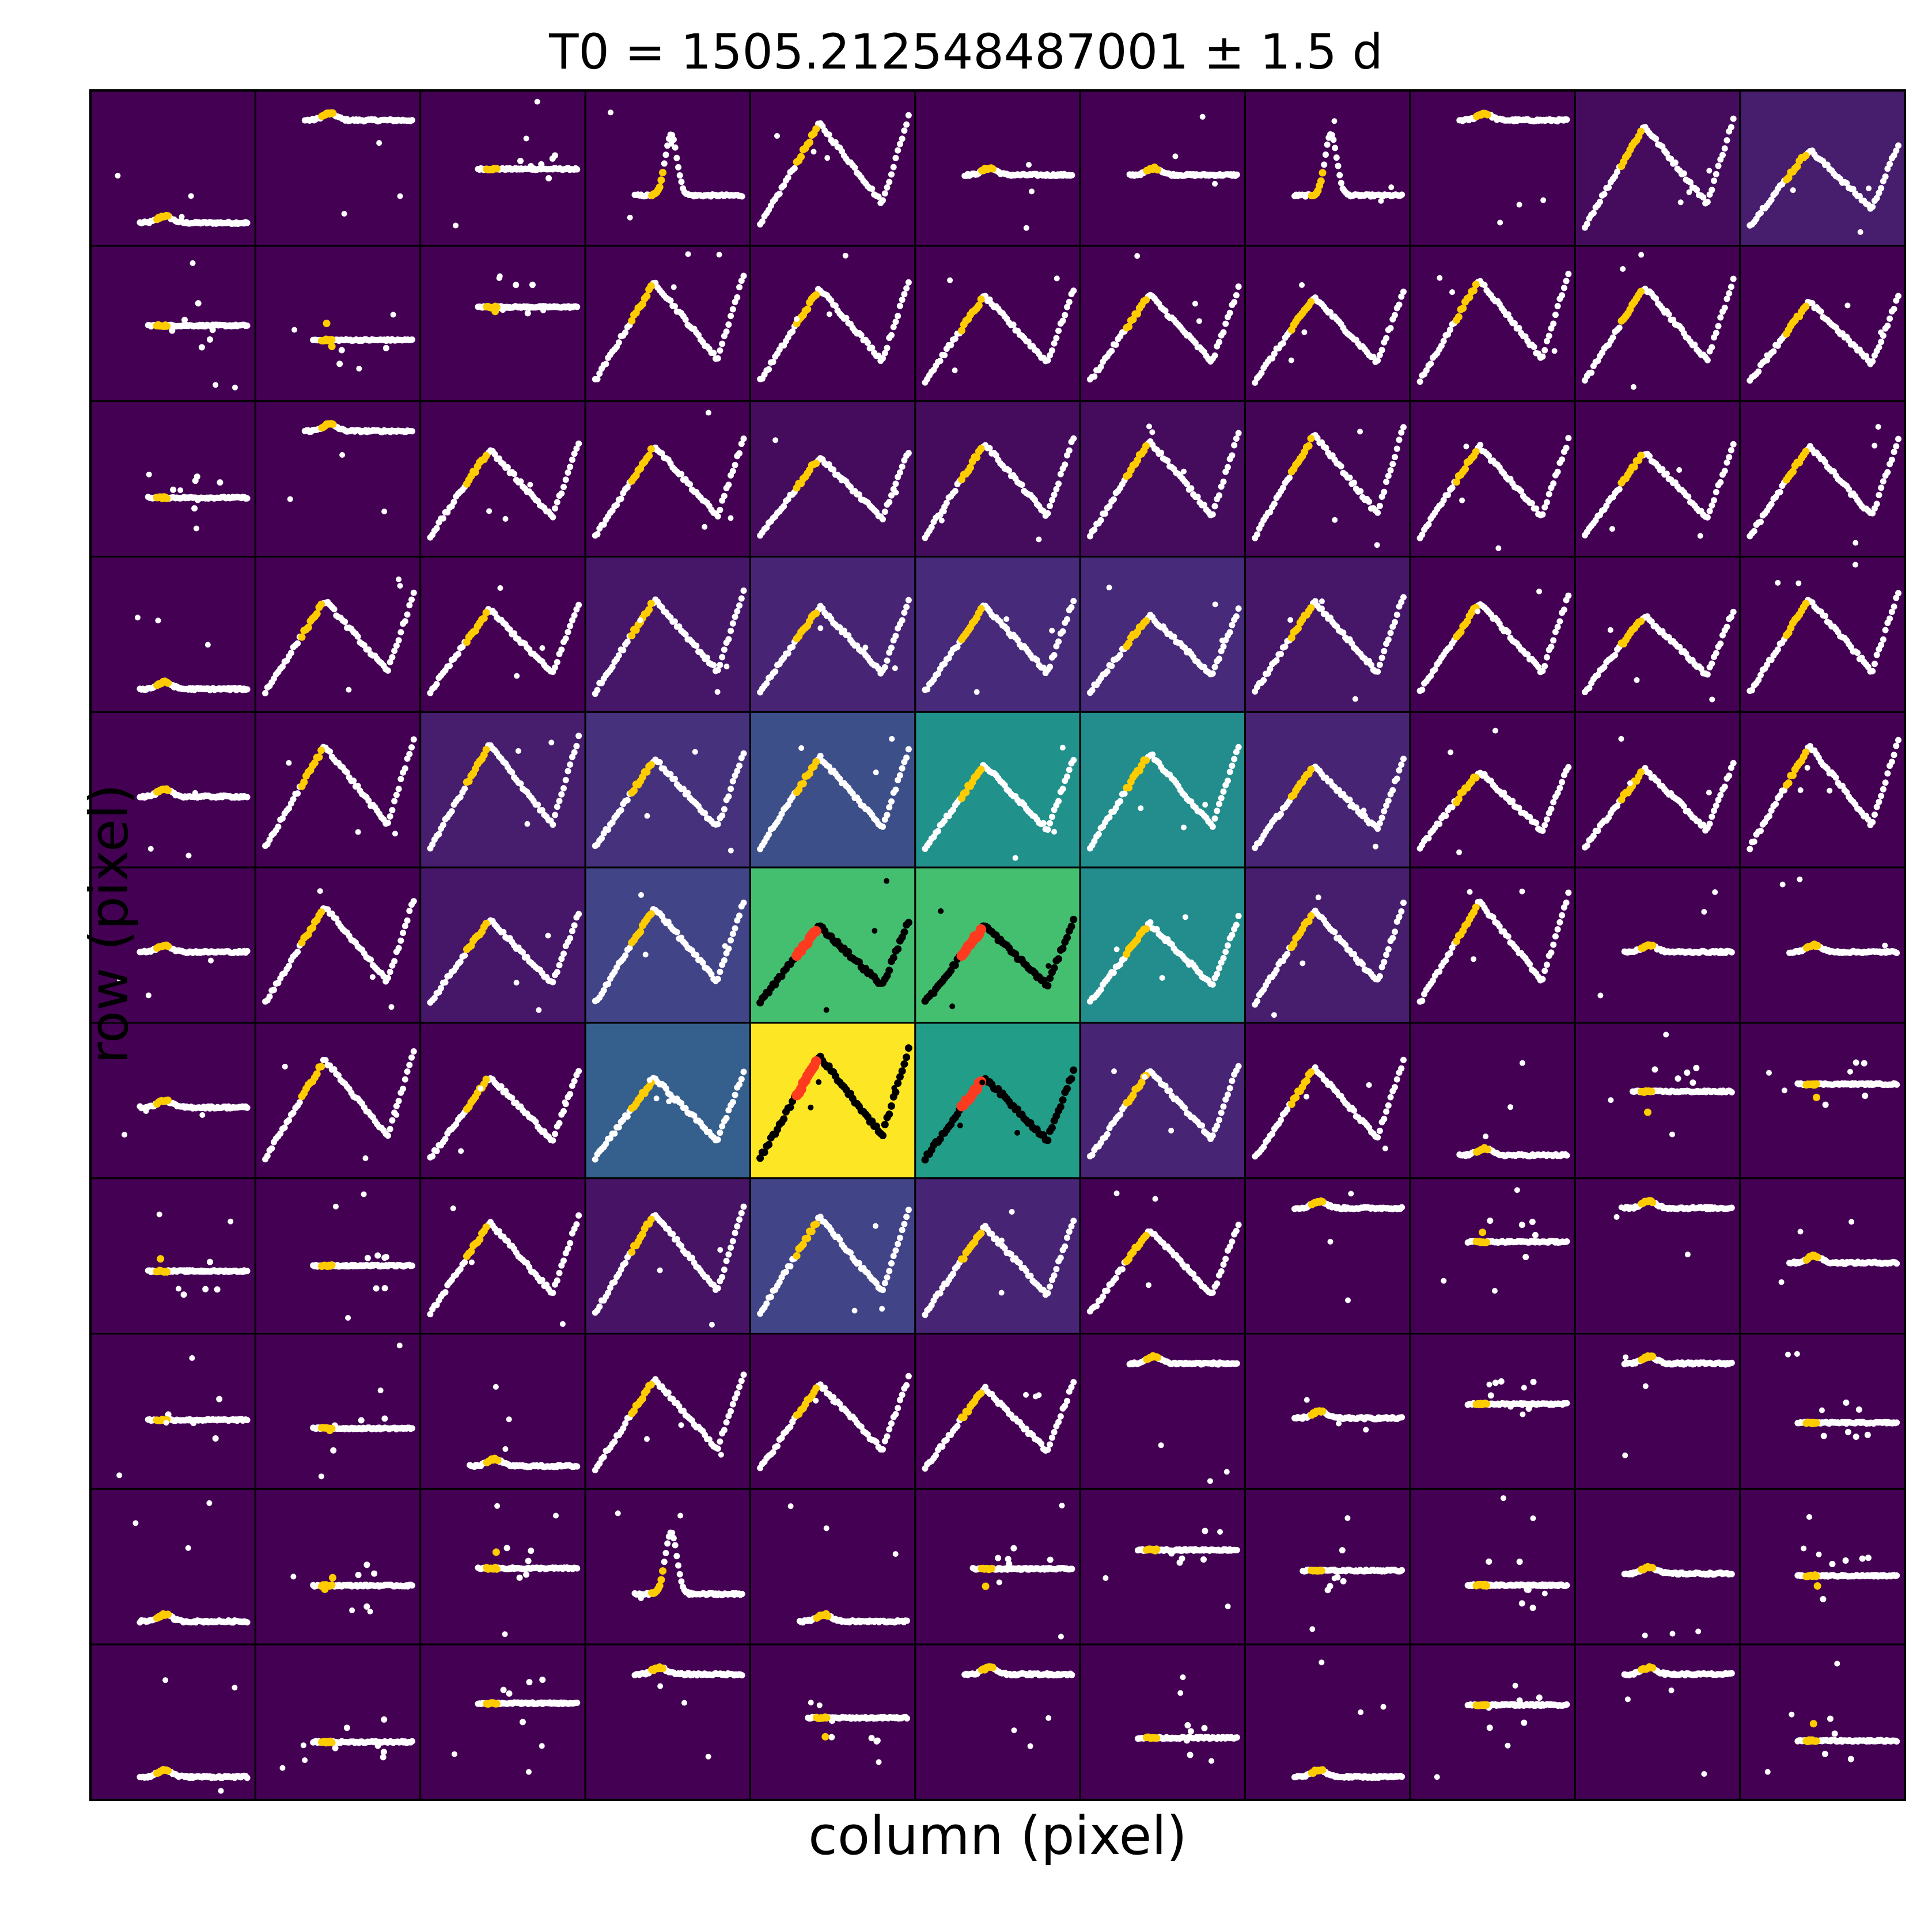 The height and width of the screenshot is (1926, 1932). I want to click on pixel-cell-r1-c6, so click(1163, 324).